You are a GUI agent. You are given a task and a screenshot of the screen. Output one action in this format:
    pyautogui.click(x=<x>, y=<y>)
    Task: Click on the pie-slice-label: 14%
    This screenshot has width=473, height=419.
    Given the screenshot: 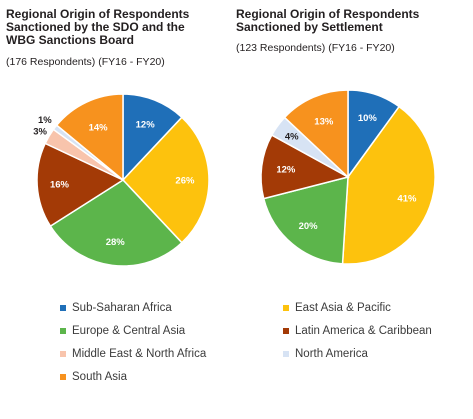 What is the action you would take?
    pyautogui.click(x=99, y=128)
    